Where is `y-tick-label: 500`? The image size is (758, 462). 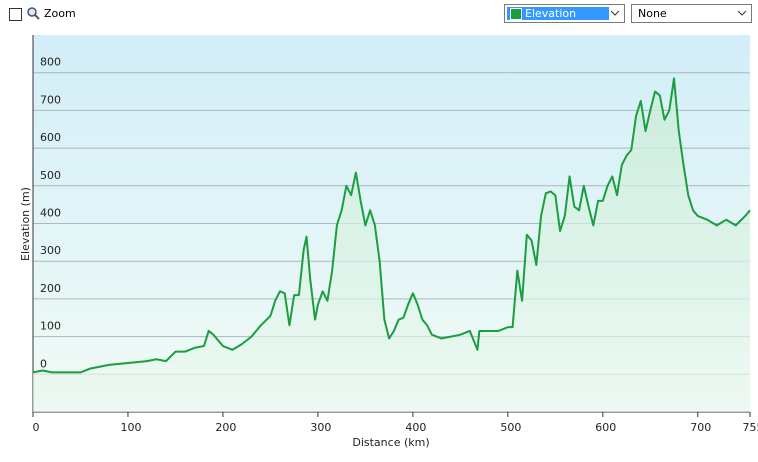 y-tick-label: 500 is located at coordinates (50, 175).